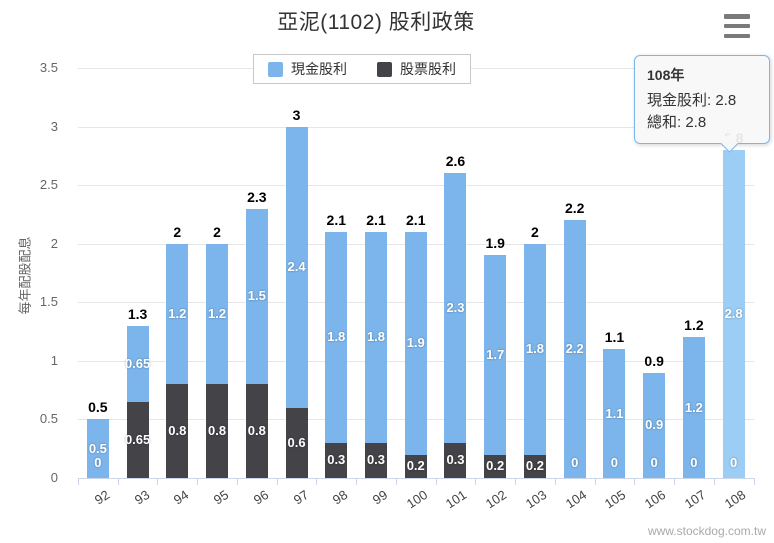 The width and height of the screenshot is (774, 543). I want to click on y-axis-label: 0.5, so click(48, 419).